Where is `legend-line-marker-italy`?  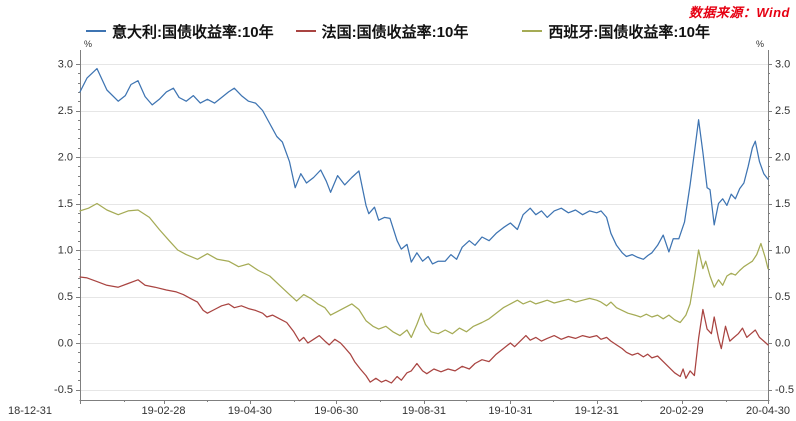
legend-line-marker-italy is located at coordinates (95, 31).